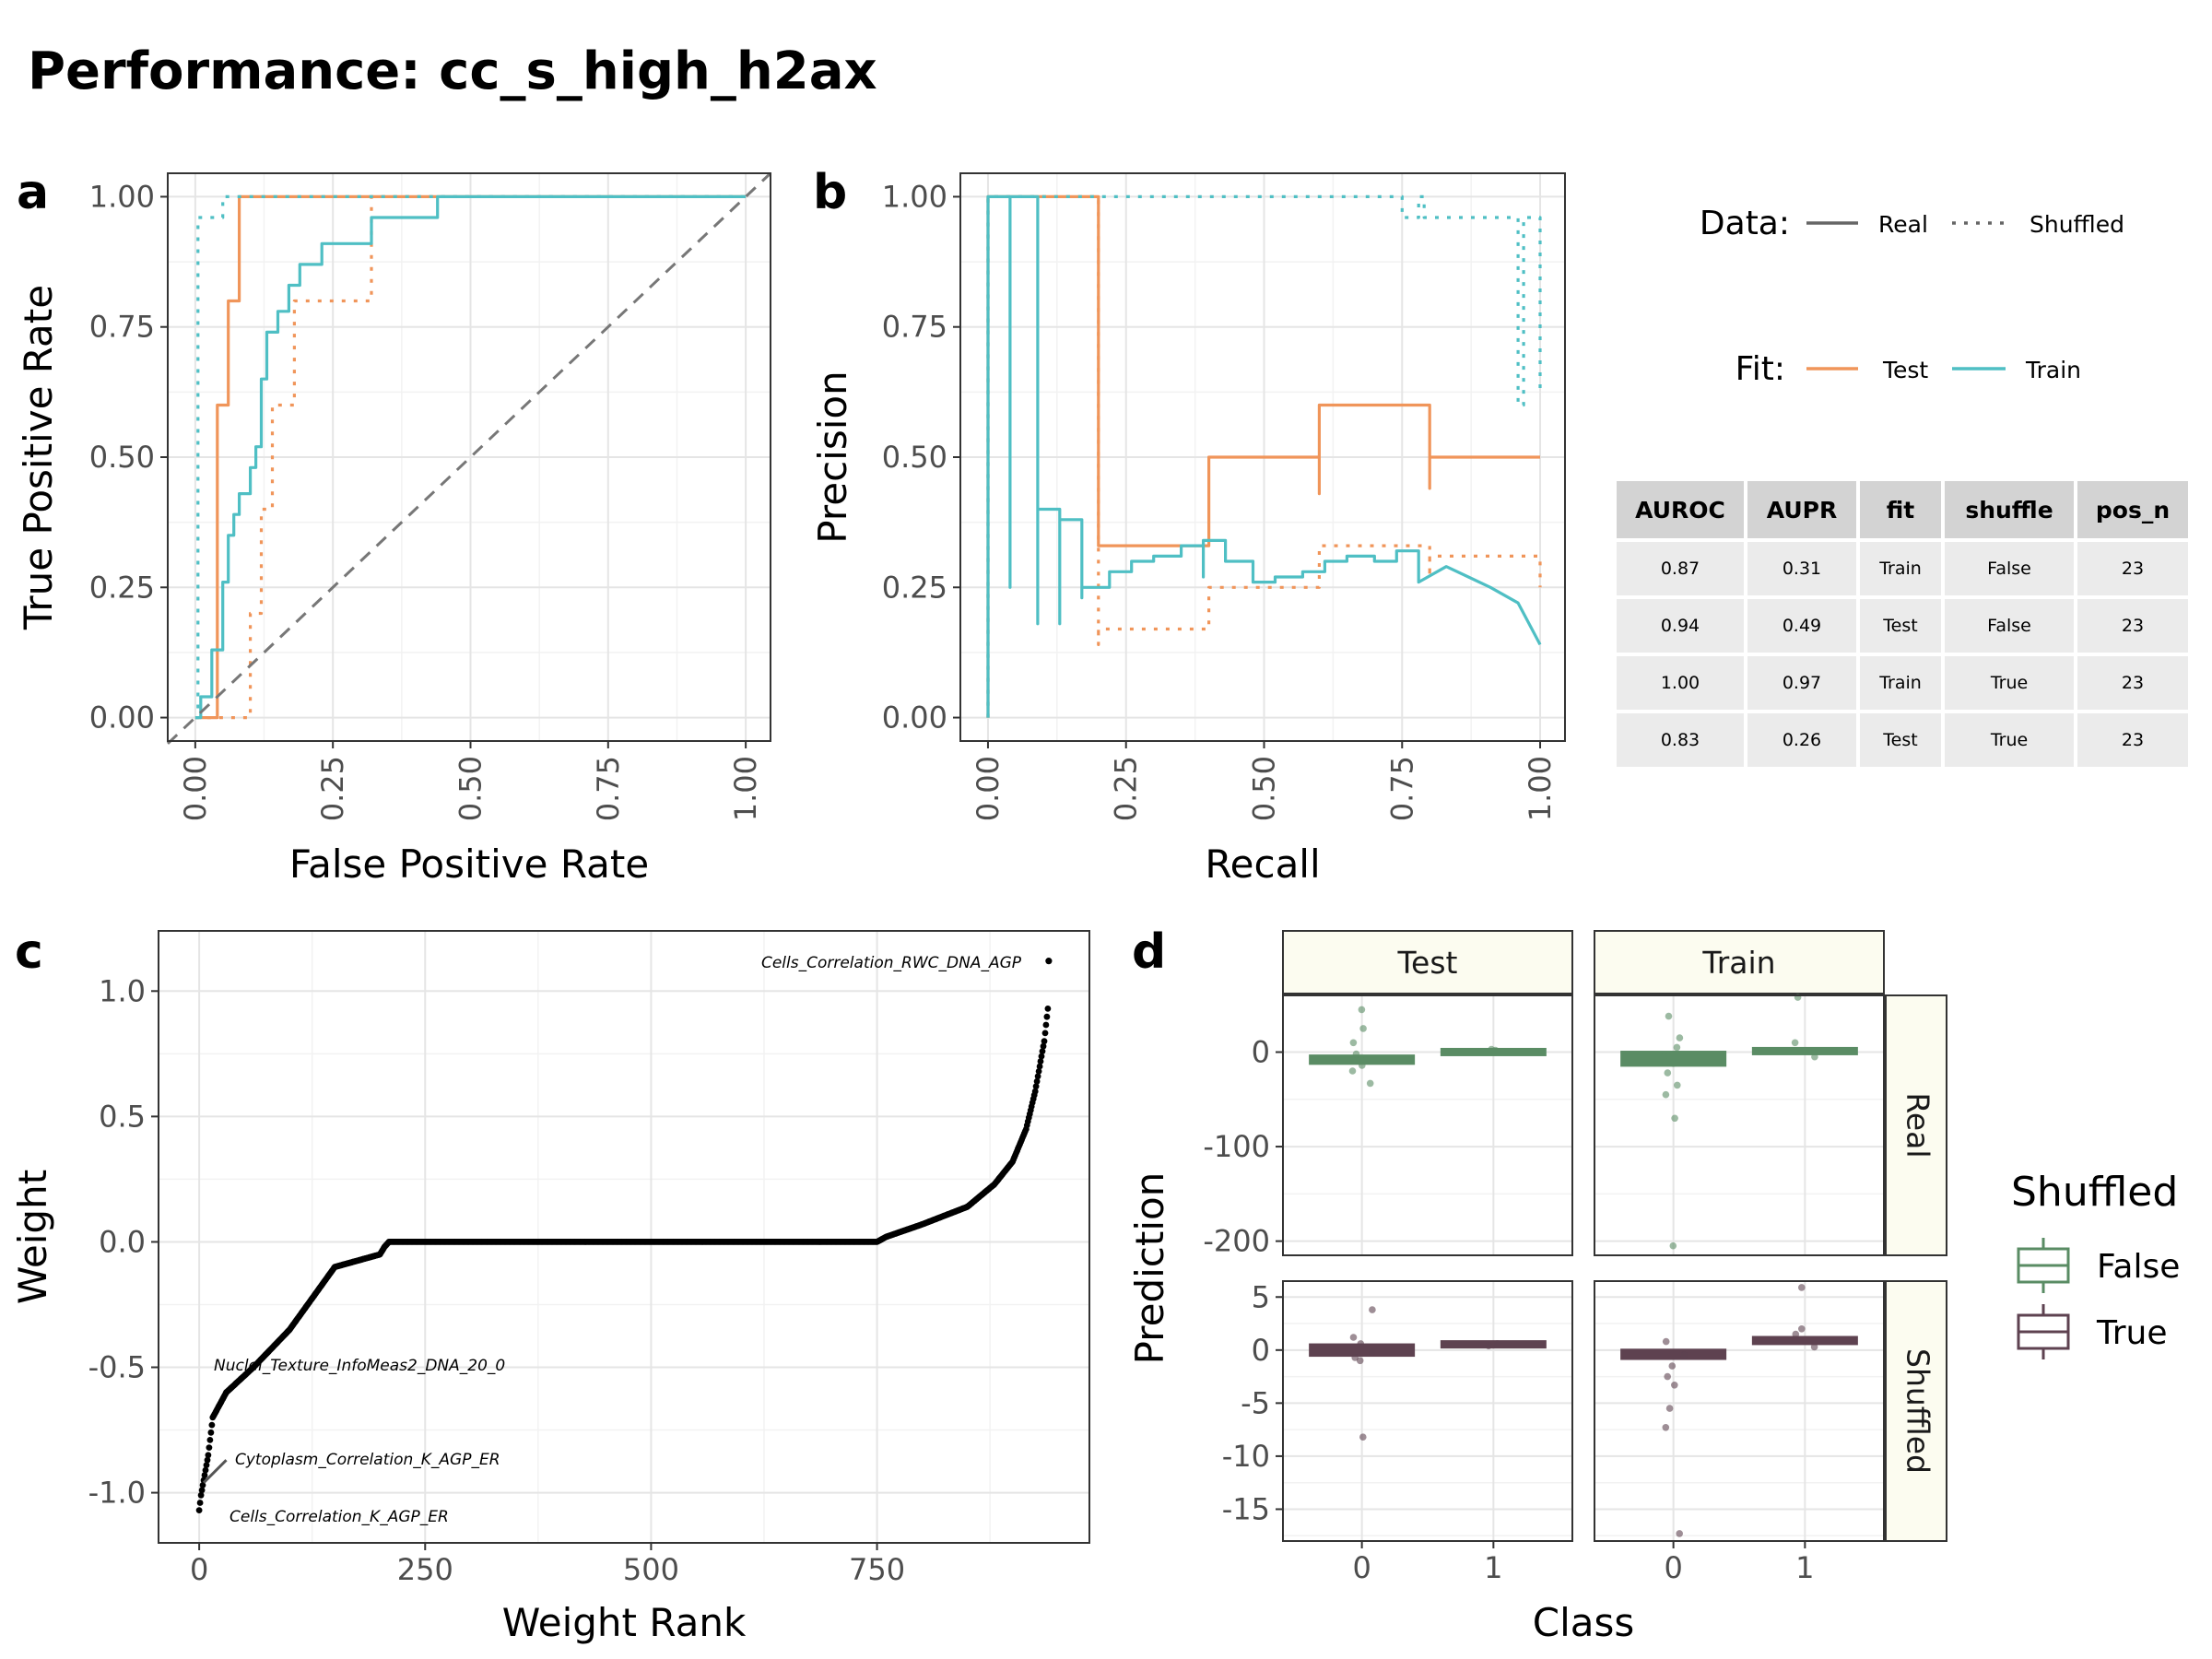 The height and width of the screenshot is (1659, 2212). What do you see at coordinates (215, 1471) in the screenshot?
I see `annotation-leader` at bounding box center [215, 1471].